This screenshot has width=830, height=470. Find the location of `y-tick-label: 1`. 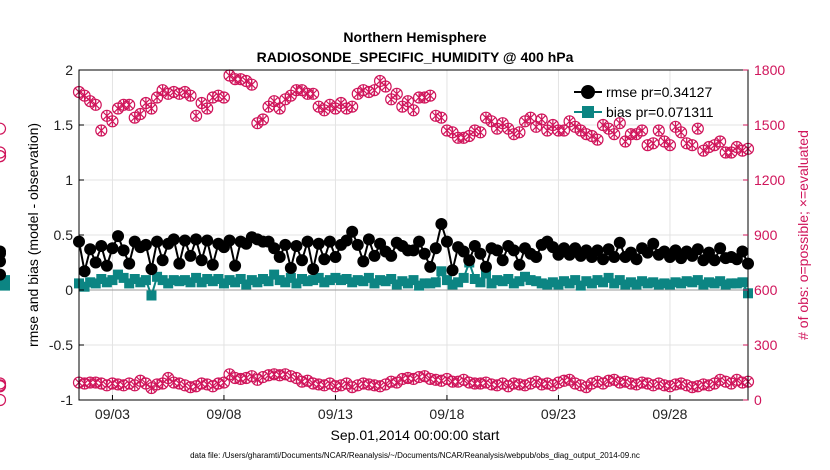

y-tick-label: 1 is located at coordinates (69, 180).